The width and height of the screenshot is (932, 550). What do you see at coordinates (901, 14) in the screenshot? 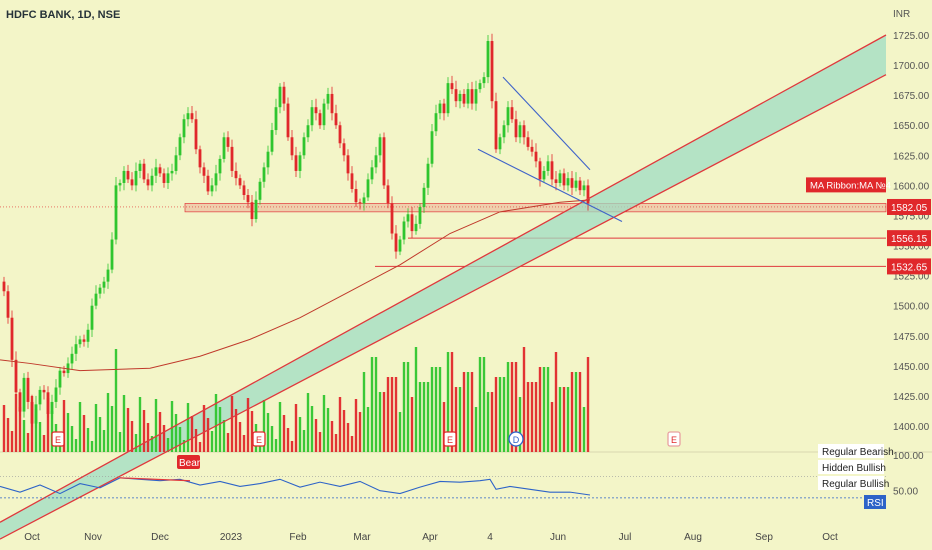
I see `currency-label: INR` at bounding box center [901, 14].